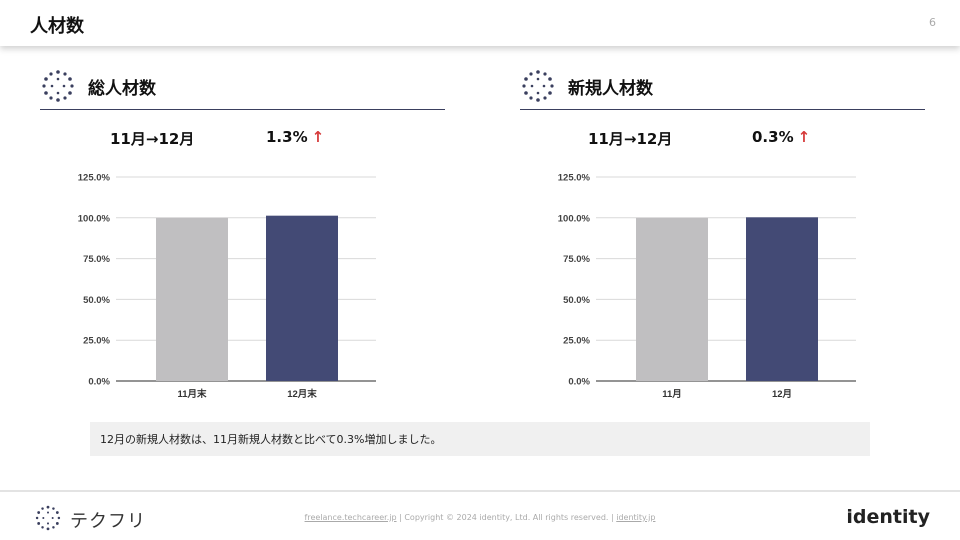  I want to click on bar-chart-total: 0.0% 25.0% 50.0% 75.0% 100.0% 125.0% 11月末 12月末, so click(227, 286).